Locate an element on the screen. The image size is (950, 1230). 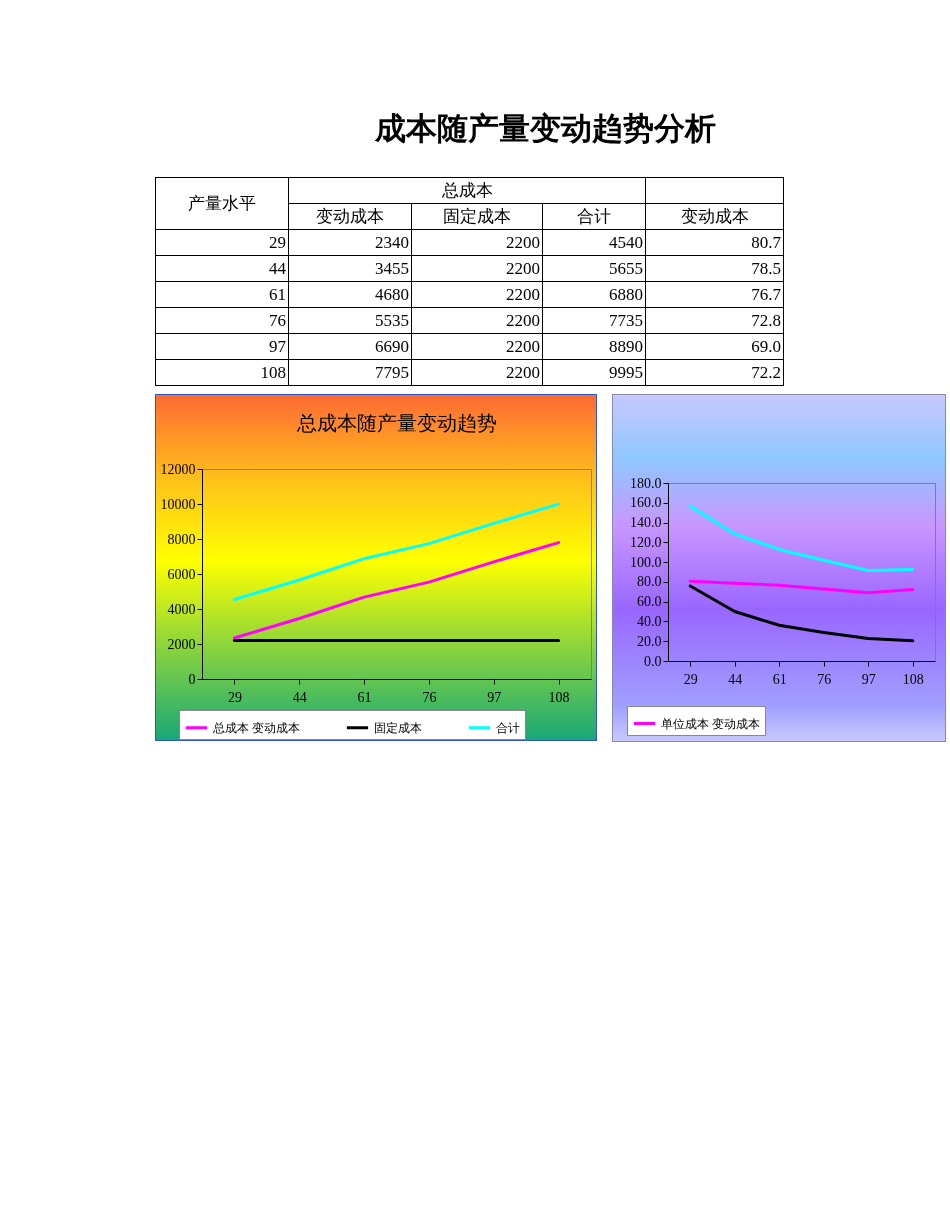
text: 72.8 is located at coordinates (714, 320).